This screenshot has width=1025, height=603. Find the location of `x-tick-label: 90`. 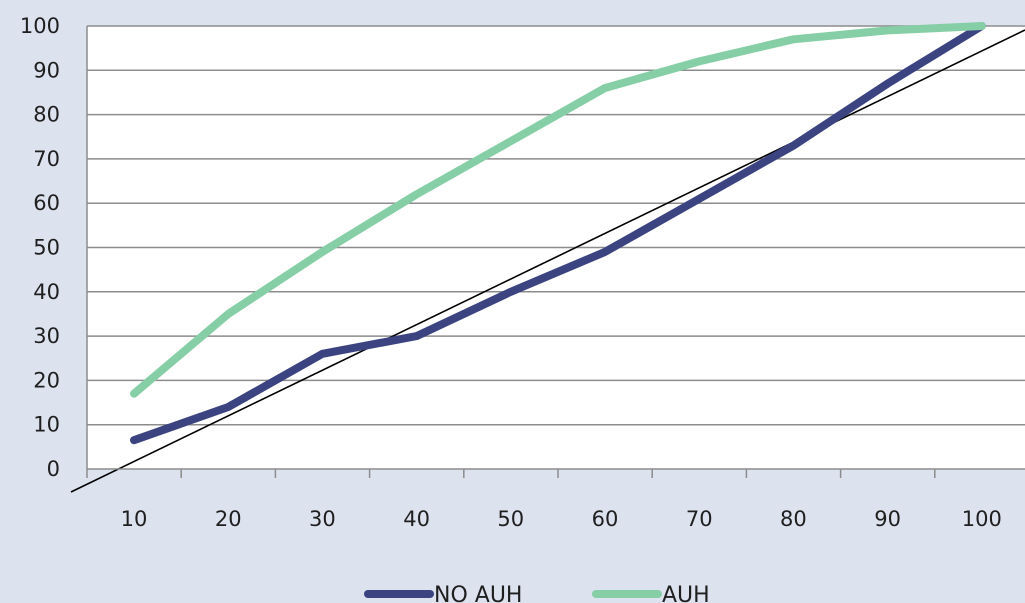

x-tick-label: 90 is located at coordinates (887, 519).